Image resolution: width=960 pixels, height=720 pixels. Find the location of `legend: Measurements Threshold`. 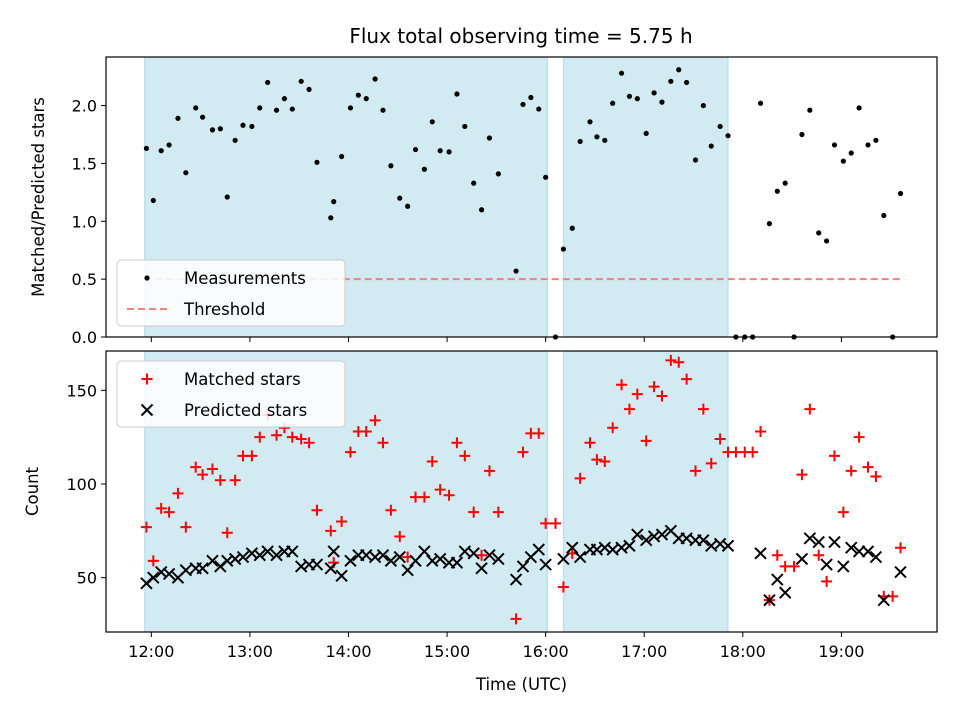

legend: Measurements Threshold is located at coordinates (231, 293).